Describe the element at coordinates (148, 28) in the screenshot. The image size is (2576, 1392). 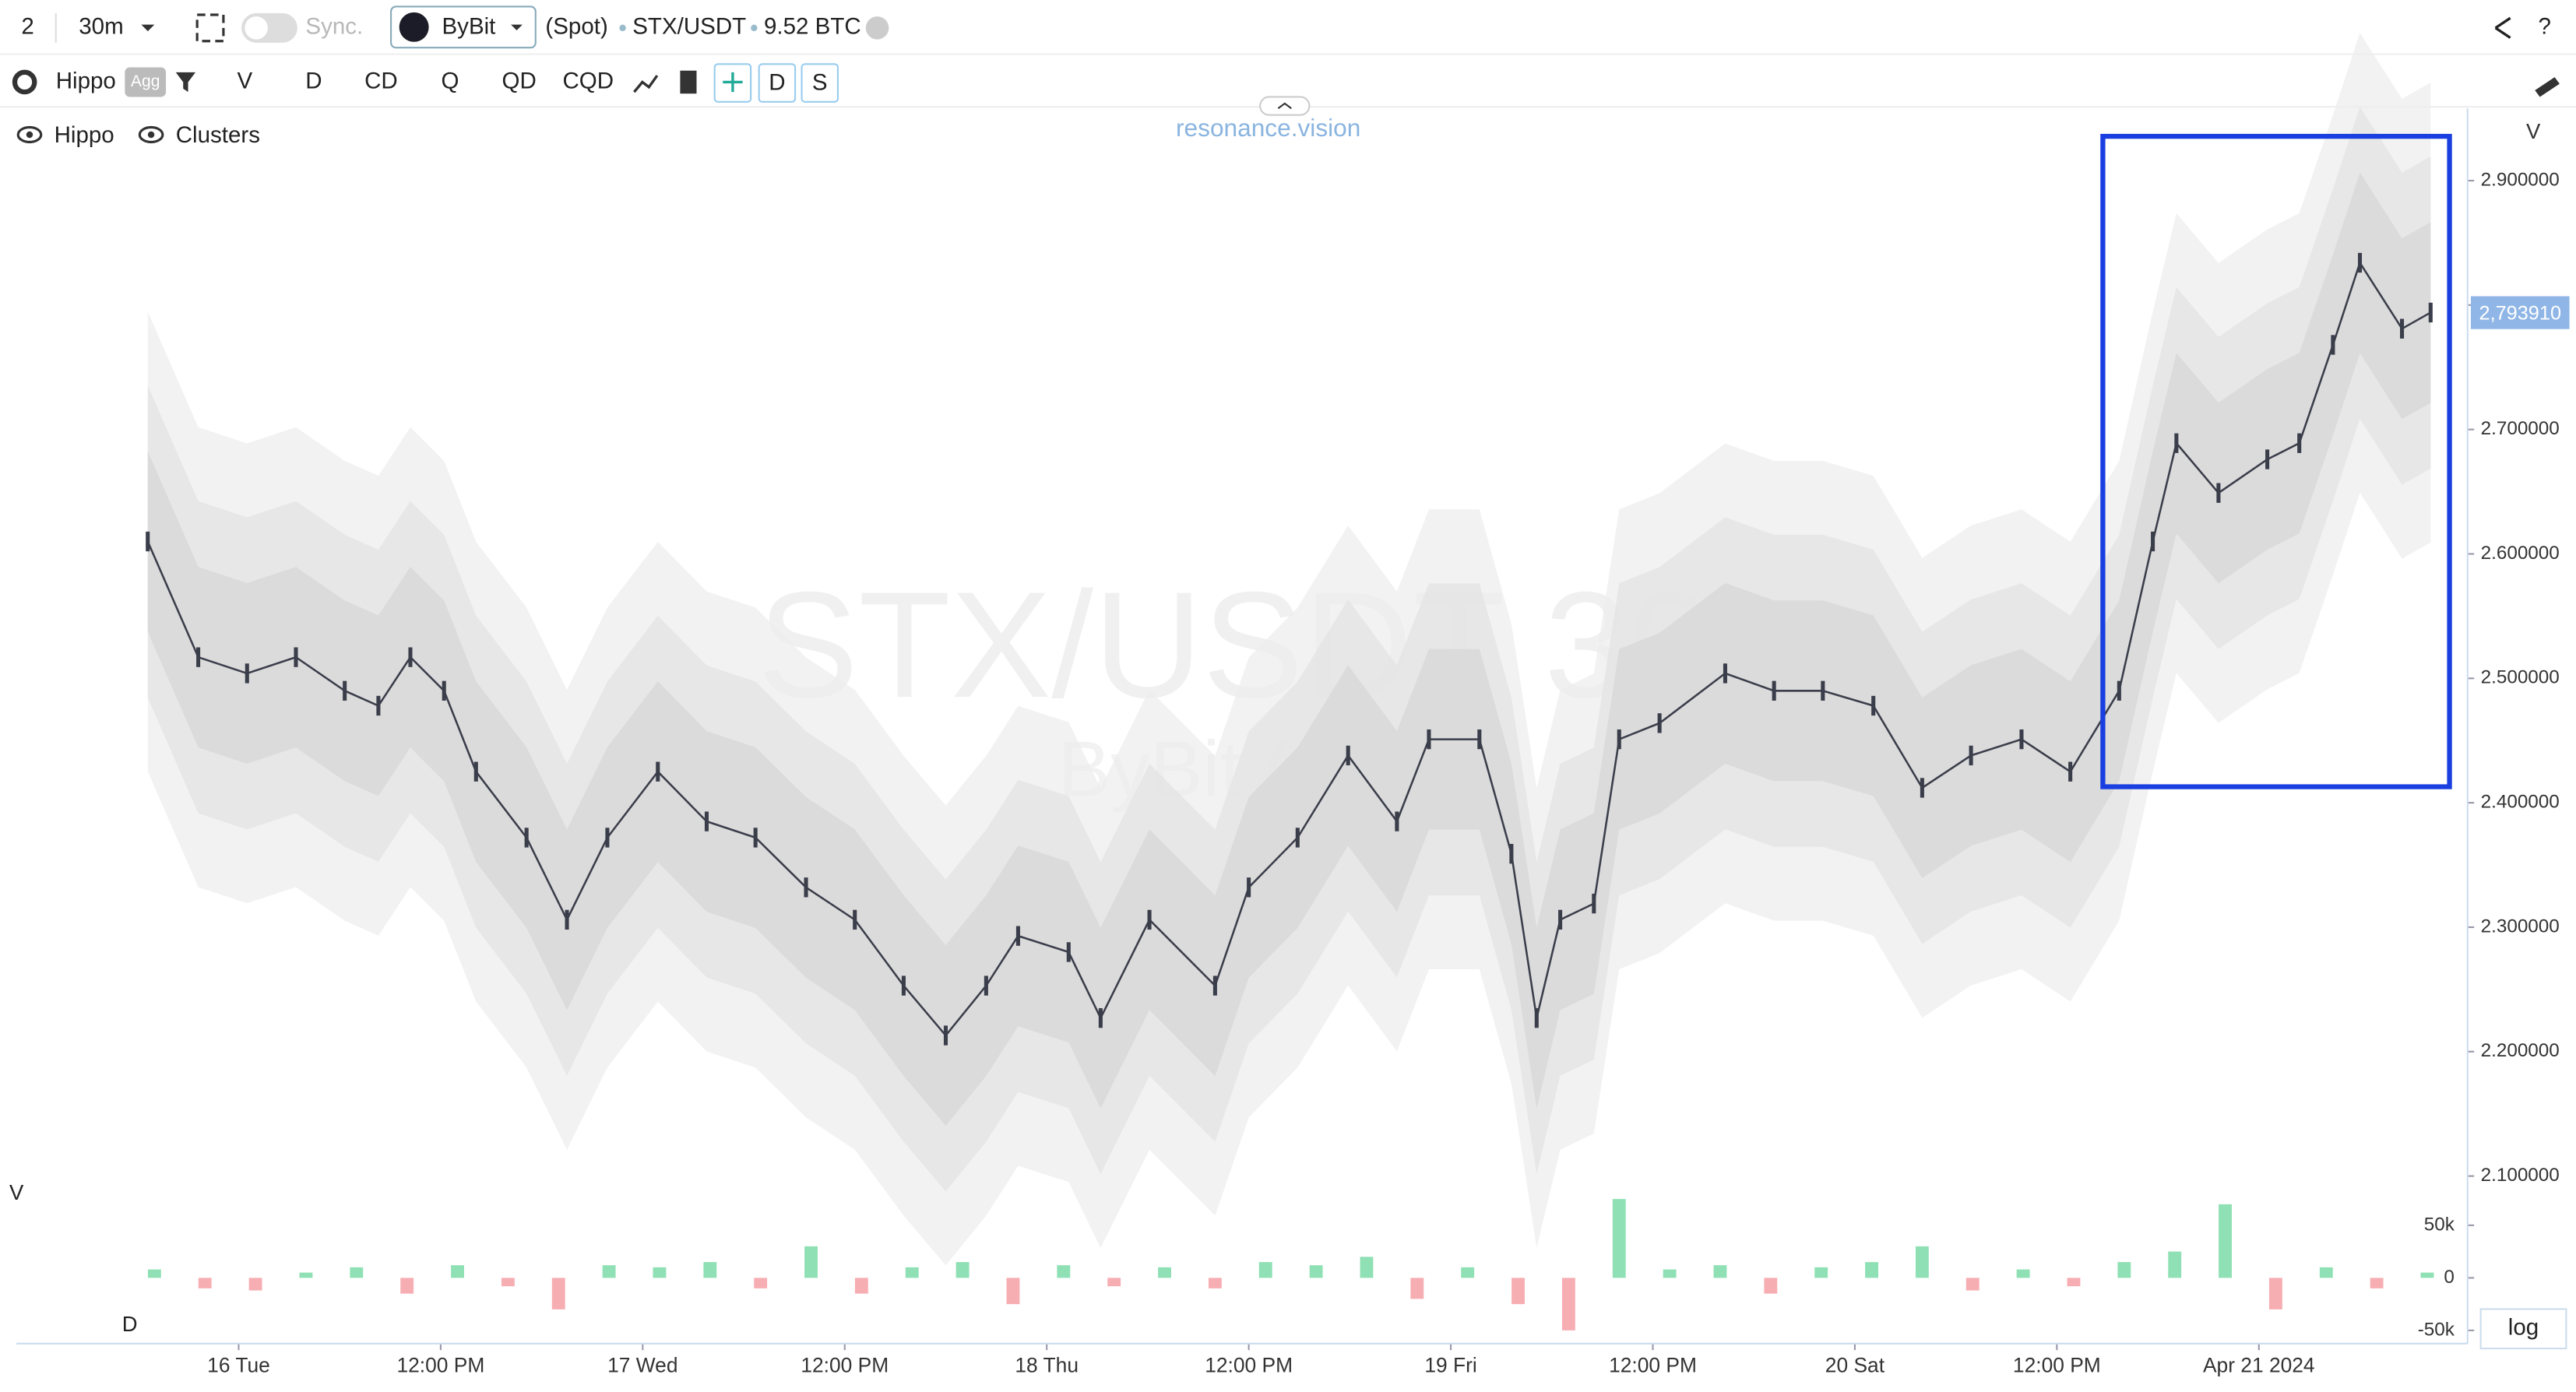
I see `caret` at that location.